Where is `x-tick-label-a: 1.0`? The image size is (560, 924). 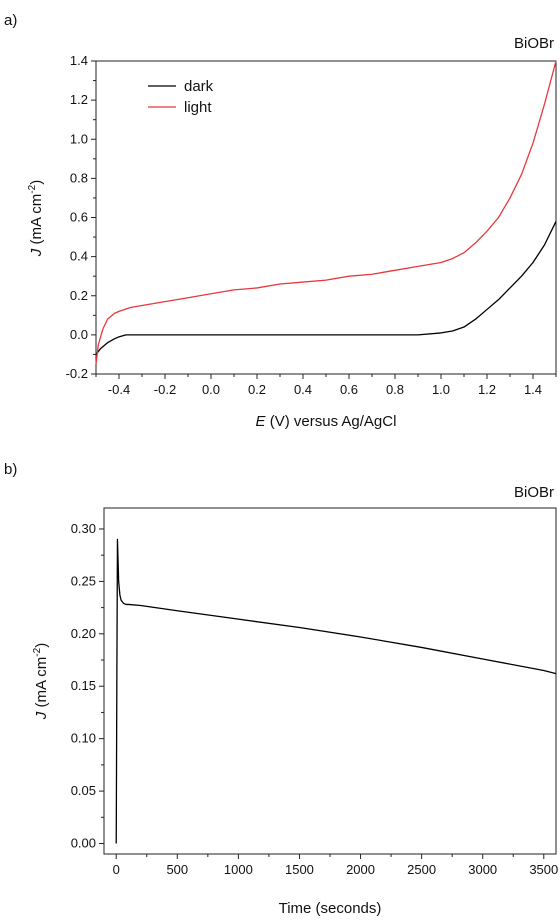 x-tick-label-a: 1.0 is located at coordinates (441, 389).